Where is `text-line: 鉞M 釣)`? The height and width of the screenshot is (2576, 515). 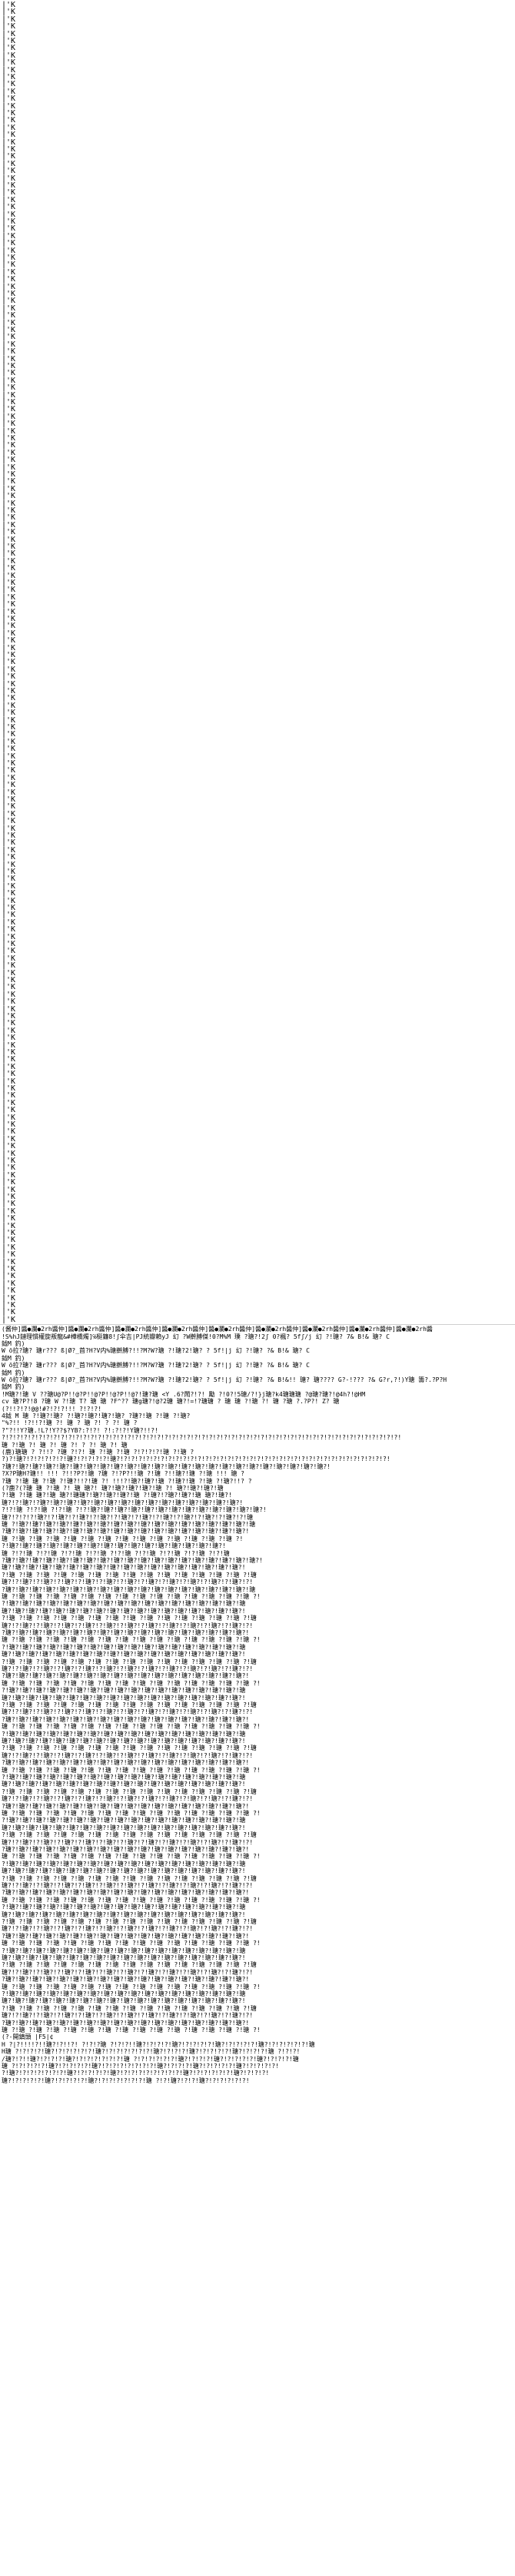
text-line: 鉞M 釣) is located at coordinates (14, 1387).